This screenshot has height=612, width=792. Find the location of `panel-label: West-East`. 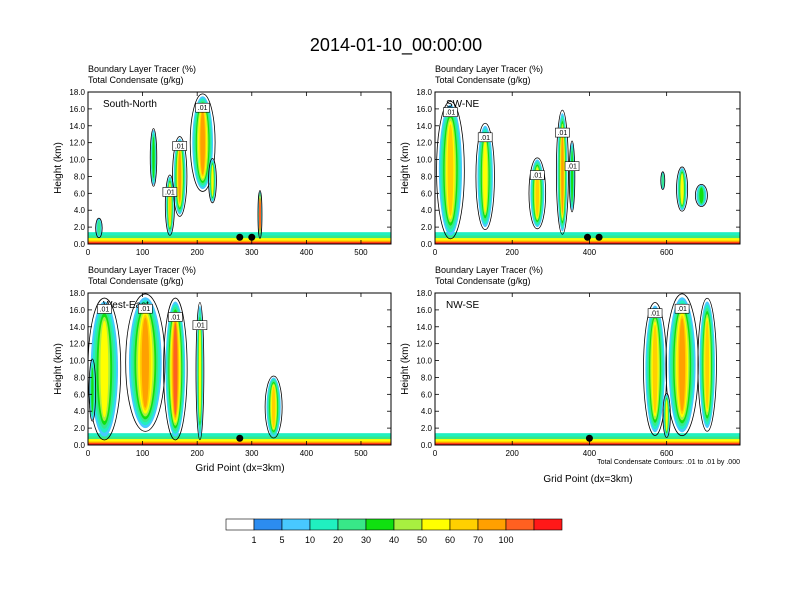

panel-label: West-East is located at coordinates (126, 305).